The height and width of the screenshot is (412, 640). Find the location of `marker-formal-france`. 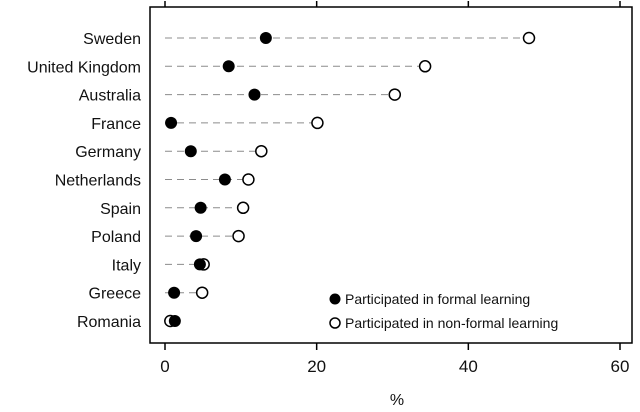

marker-formal-france is located at coordinates (171, 122).